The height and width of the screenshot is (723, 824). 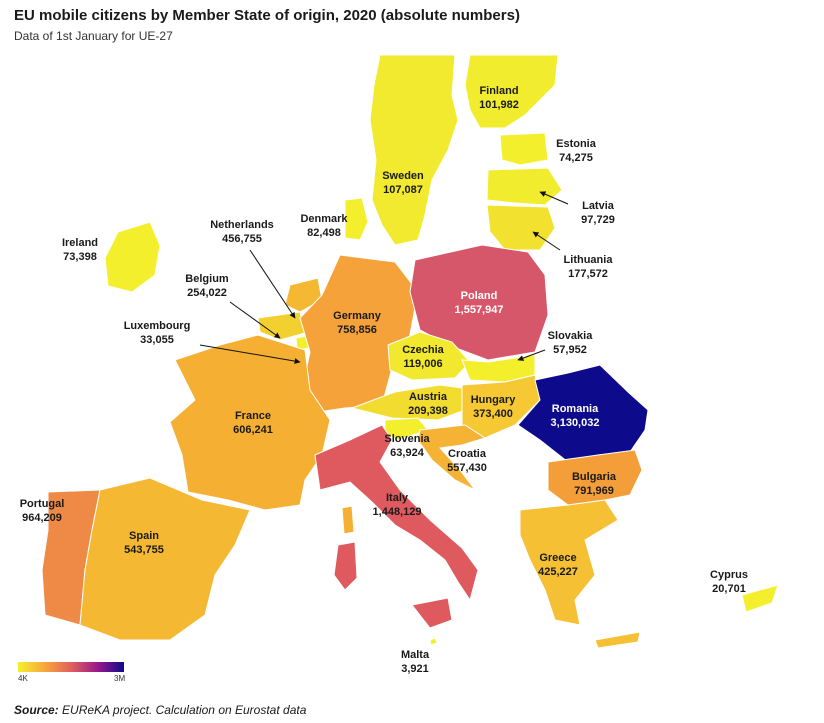 I want to click on leader-latvia, so click(x=554, y=198).